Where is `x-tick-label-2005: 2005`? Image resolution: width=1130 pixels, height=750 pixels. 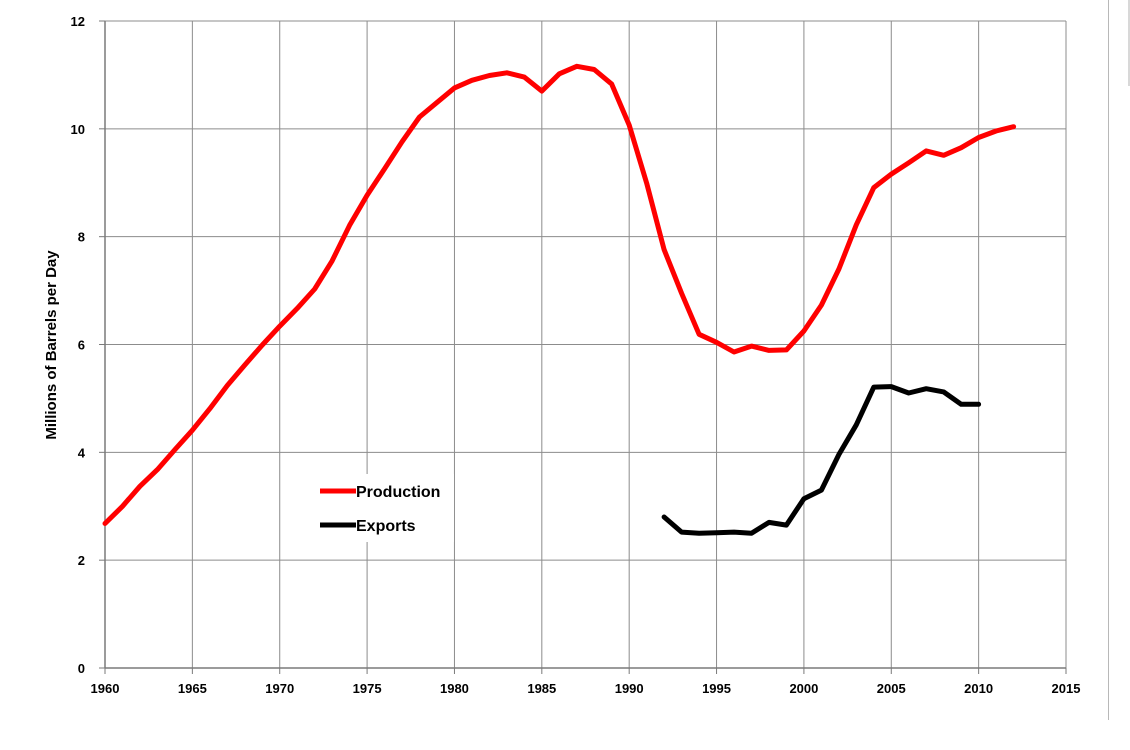 x-tick-label-2005: 2005 is located at coordinates (891, 688).